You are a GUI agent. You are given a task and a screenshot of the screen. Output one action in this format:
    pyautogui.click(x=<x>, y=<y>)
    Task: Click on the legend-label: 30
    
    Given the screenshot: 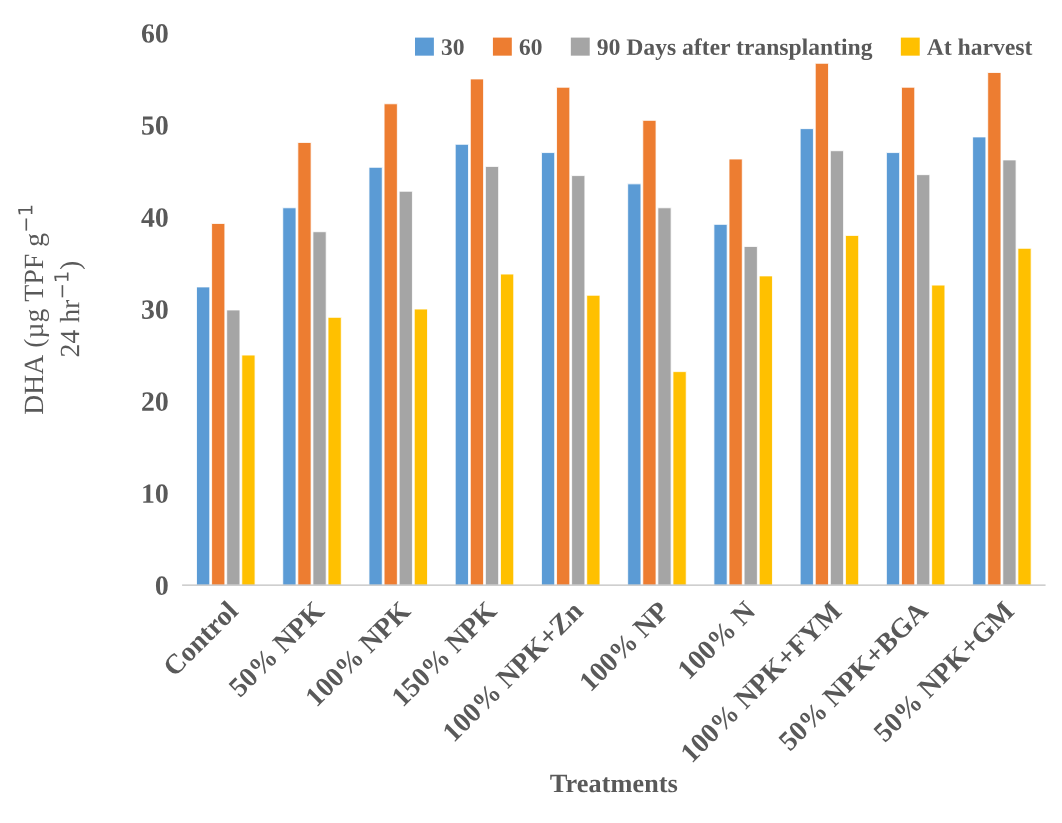 What is the action you would take?
    pyautogui.click(x=452, y=47)
    